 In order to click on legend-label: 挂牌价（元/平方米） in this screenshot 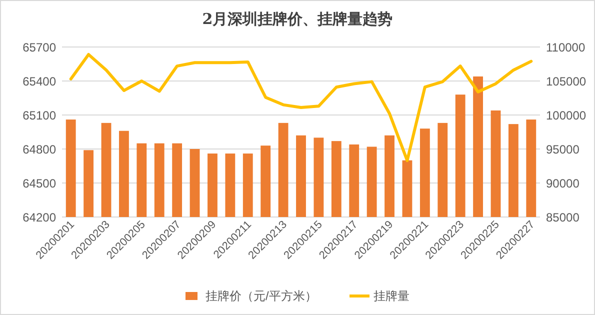, I will do `click(261, 296)`.